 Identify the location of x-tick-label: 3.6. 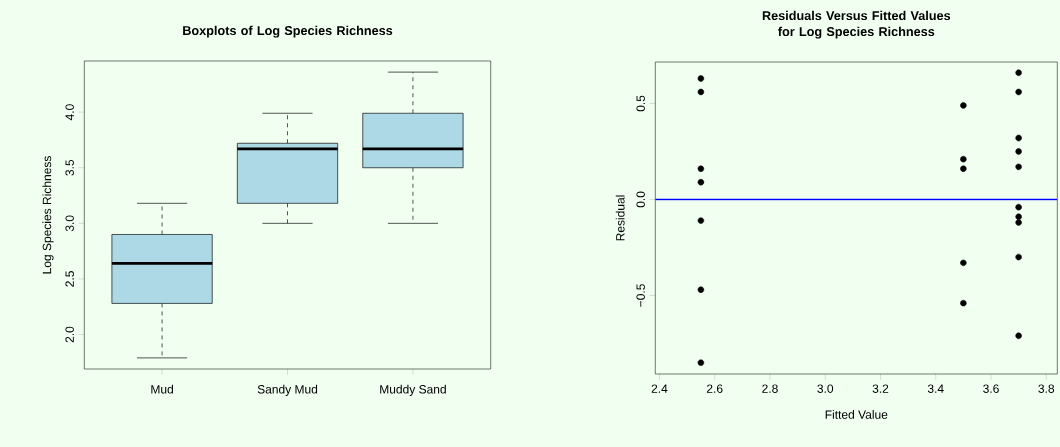
(991, 388).